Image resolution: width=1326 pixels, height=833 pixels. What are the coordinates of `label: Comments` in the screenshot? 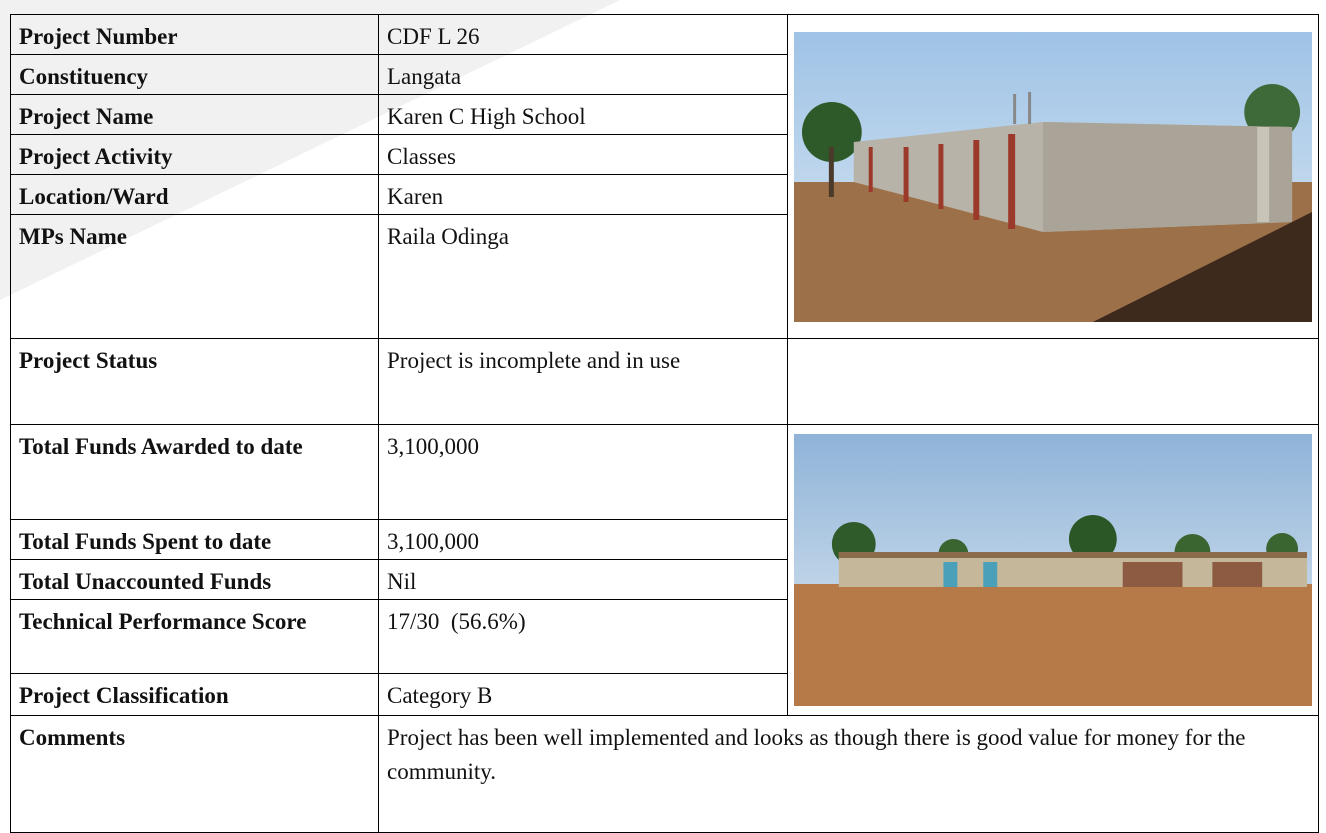 It's located at (194, 774).